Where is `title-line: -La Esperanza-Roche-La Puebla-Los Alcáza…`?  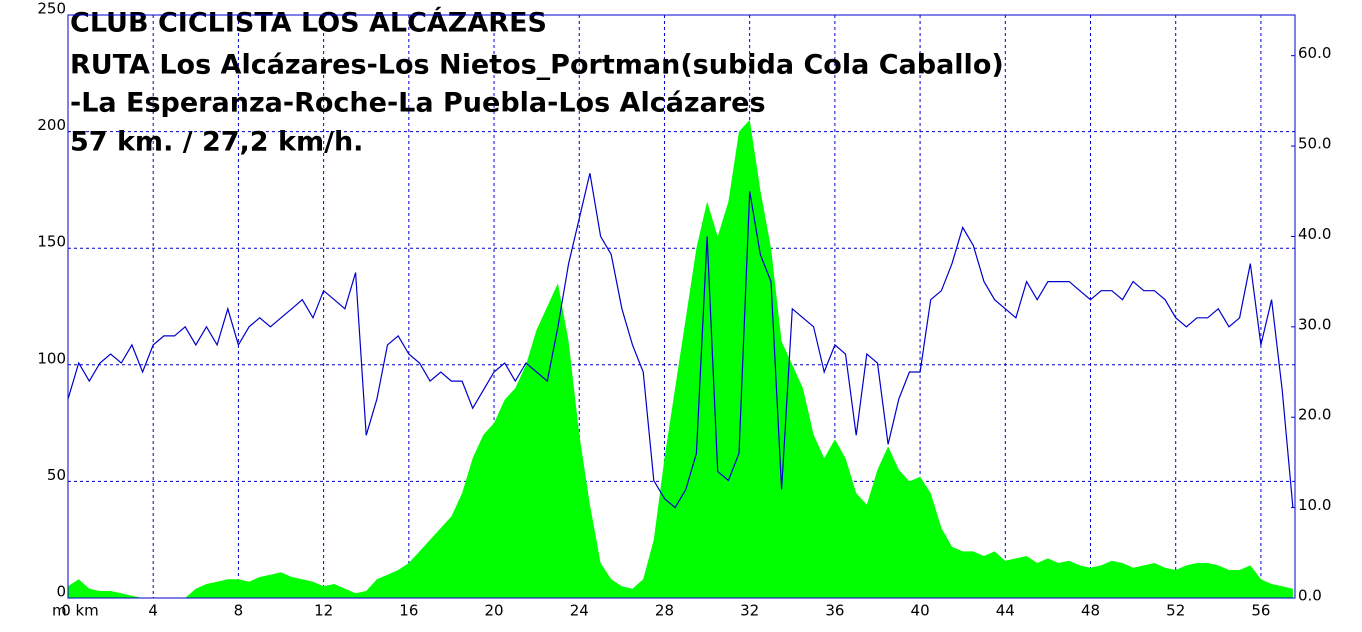 title-line: -La Esperanza-Roche-La Puebla-Los Alcáza… is located at coordinates (418, 103).